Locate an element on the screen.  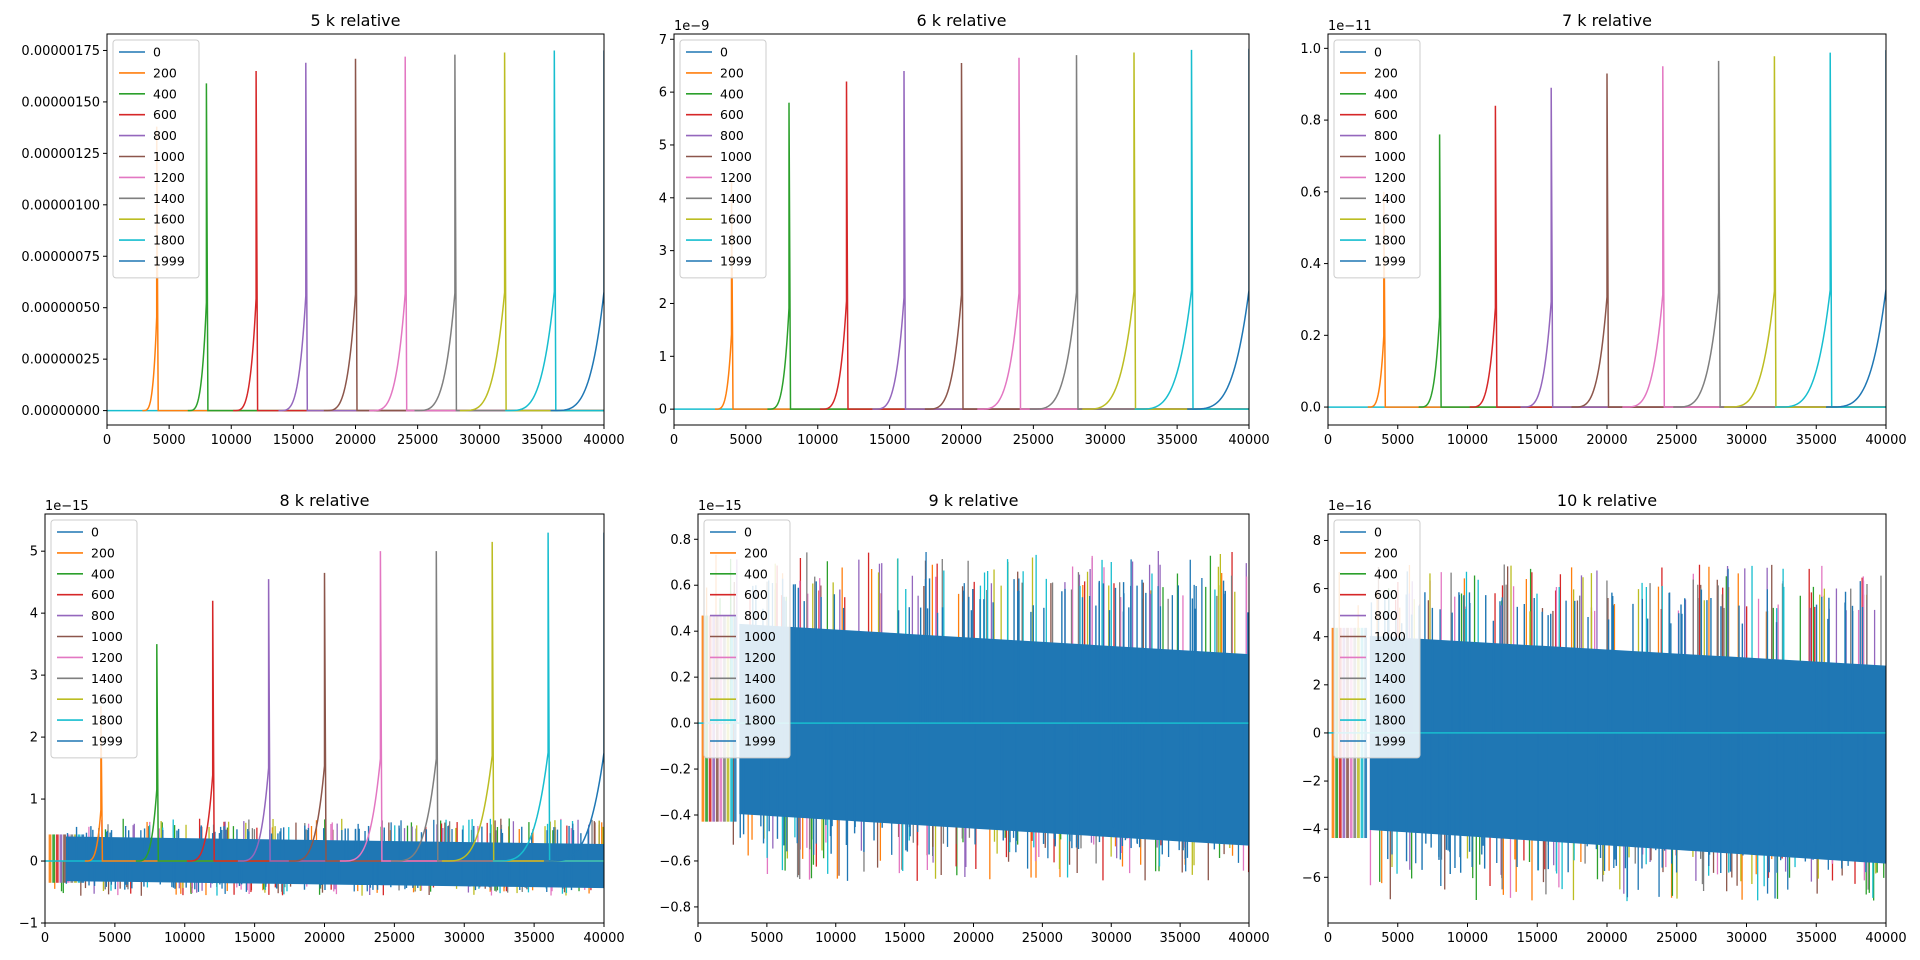
subplot-title: 8 k relative is located at coordinates (325, 500).